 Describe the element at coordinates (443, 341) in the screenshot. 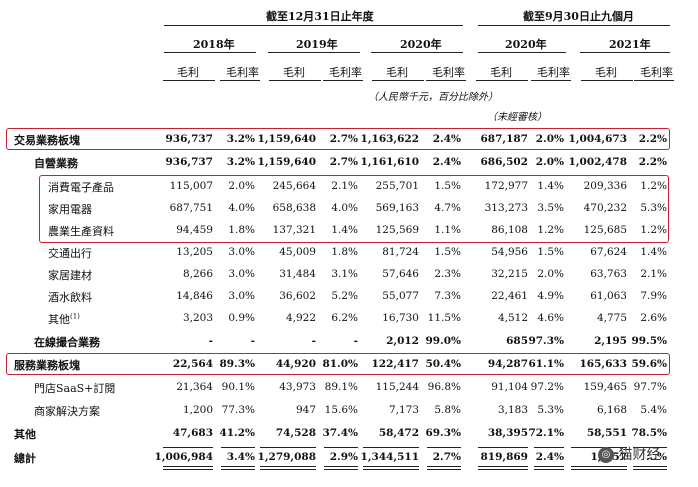

I see `cell-gross-margin: 99.0%` at that location.